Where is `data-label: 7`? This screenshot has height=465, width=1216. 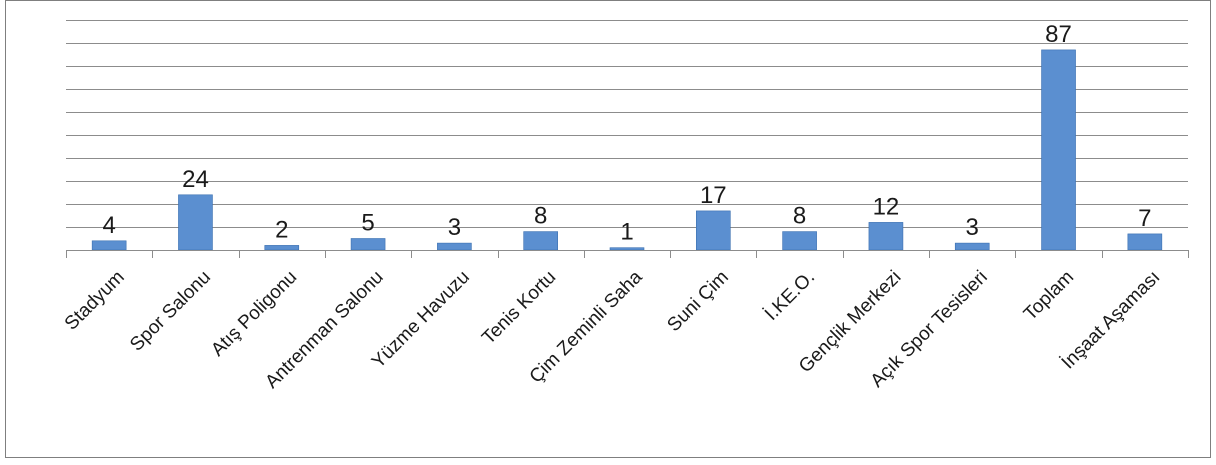
data-label: 7 is located at coordinates (1144, 218).